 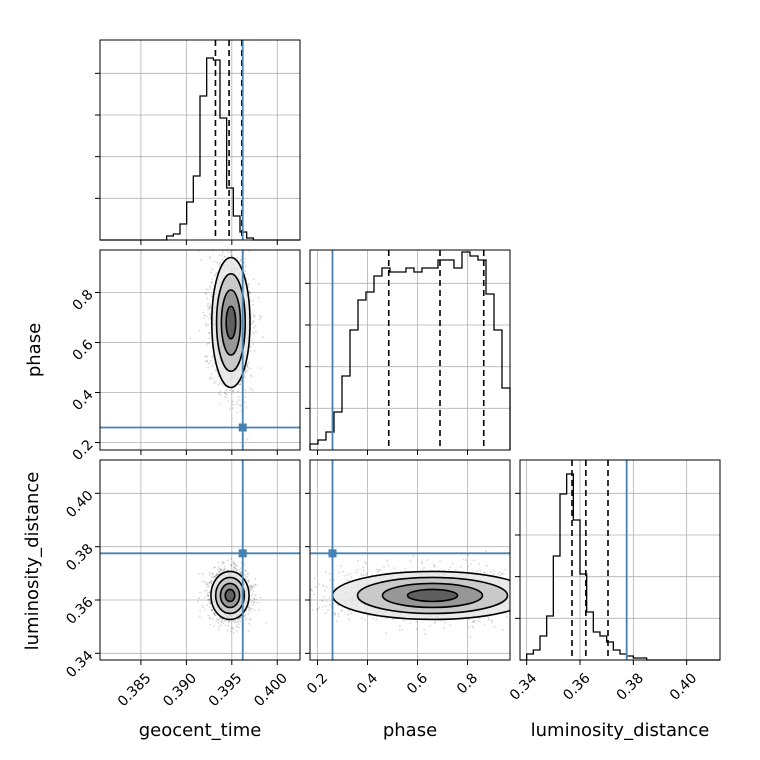 What do you see at coordinates (523, 686) in the screenshot?
I see `x-tick-label: 0.34` at bounding box center [523, 686].